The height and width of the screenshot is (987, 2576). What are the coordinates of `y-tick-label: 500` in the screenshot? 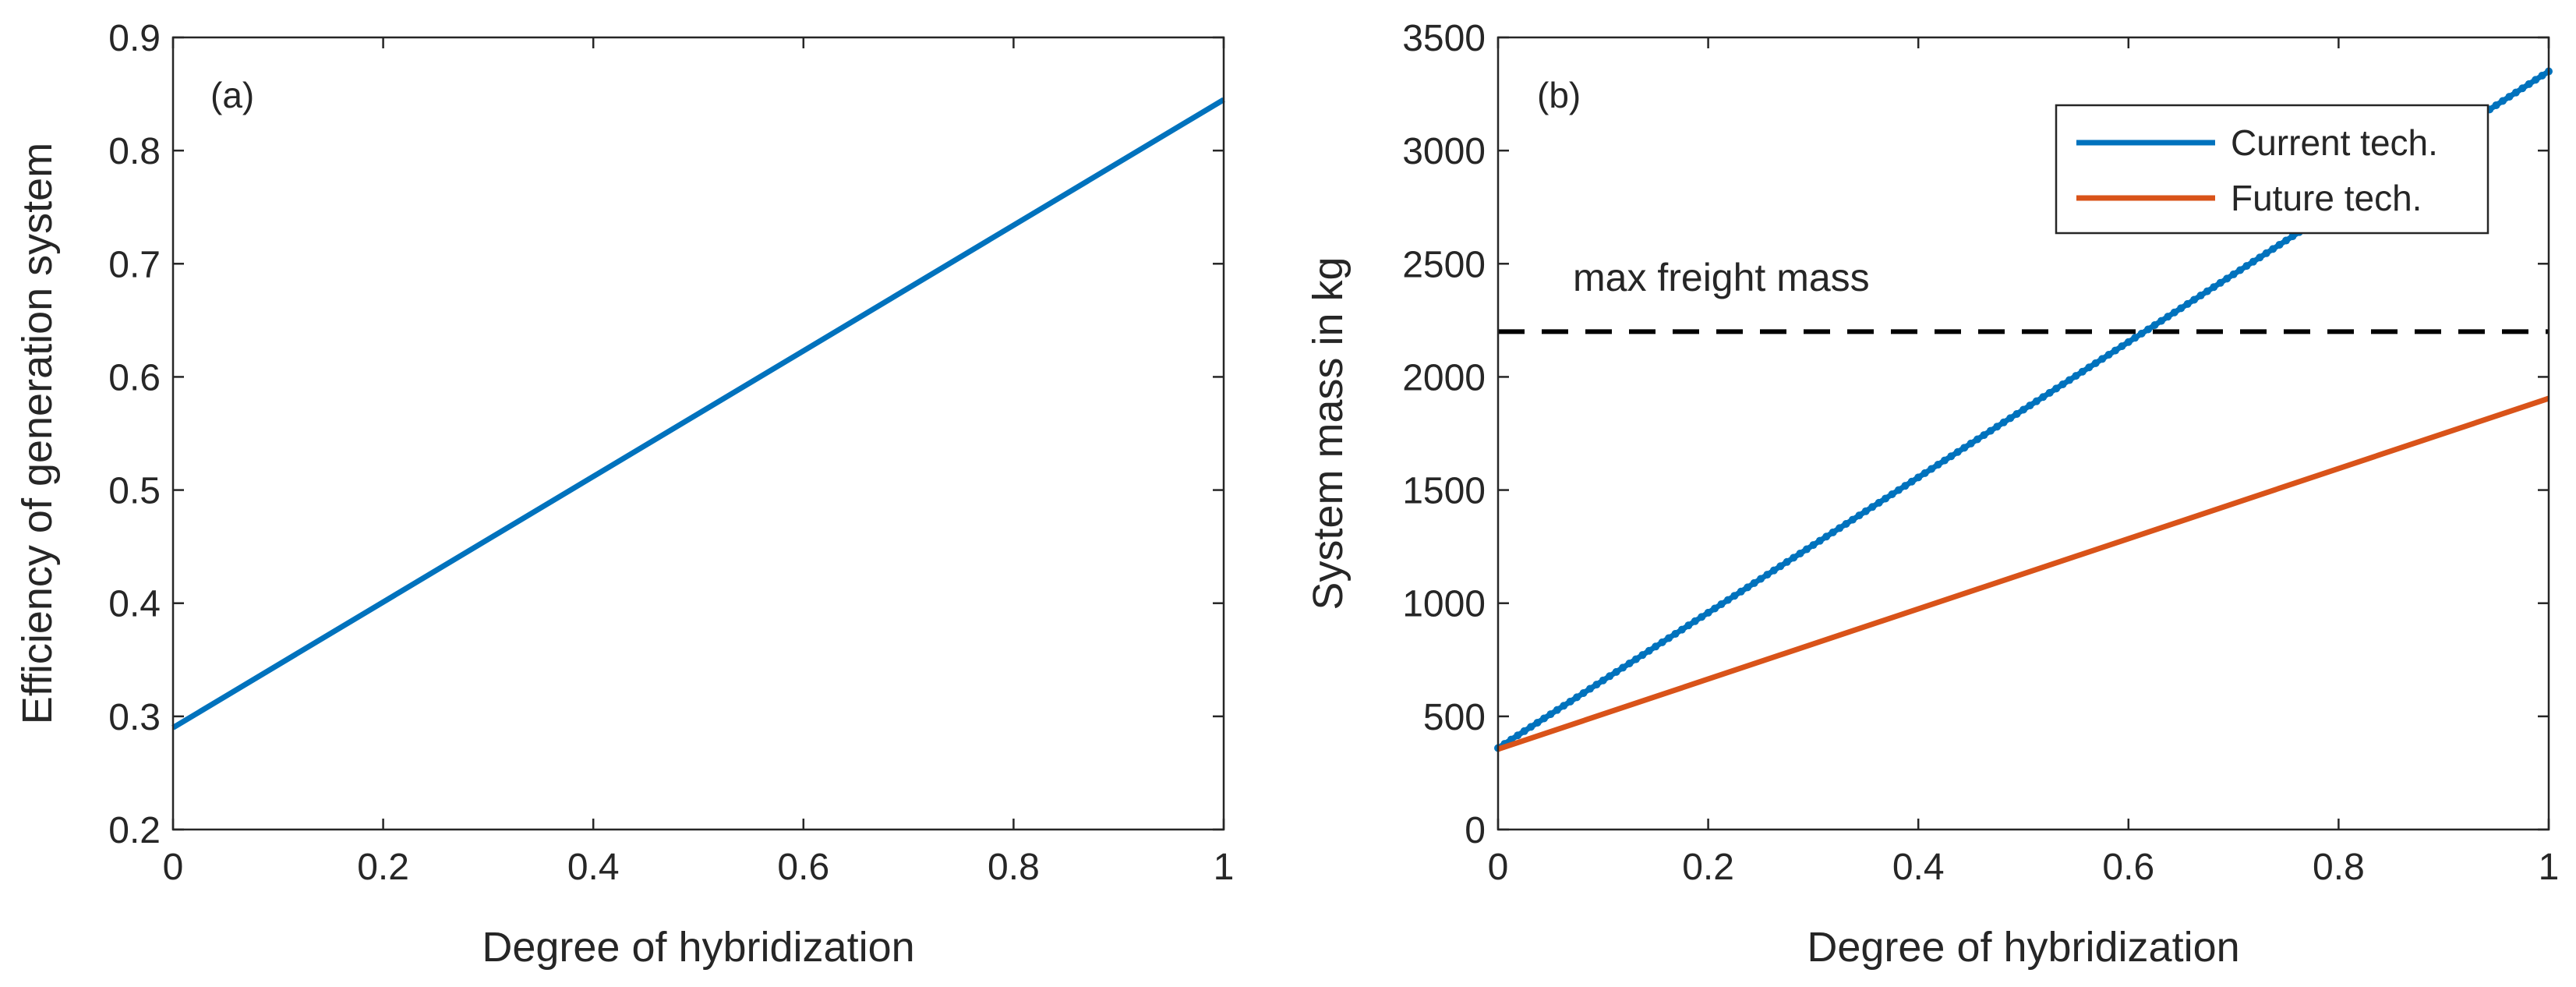 It's located at (1454, 717).